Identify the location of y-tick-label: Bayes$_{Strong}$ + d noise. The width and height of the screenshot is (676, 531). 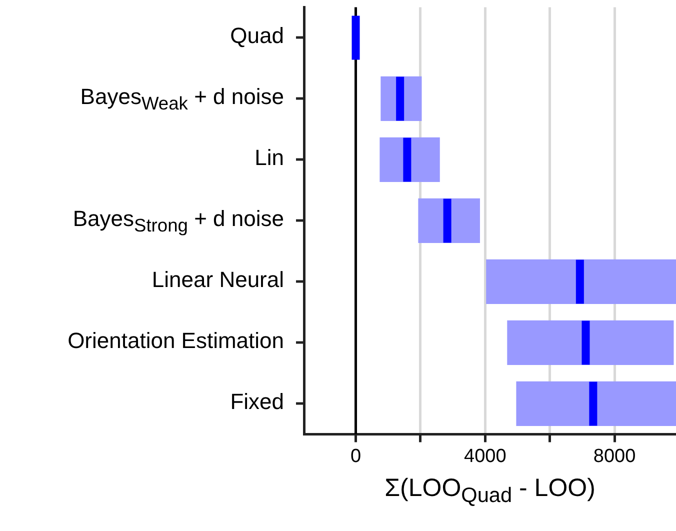
(178, 221).